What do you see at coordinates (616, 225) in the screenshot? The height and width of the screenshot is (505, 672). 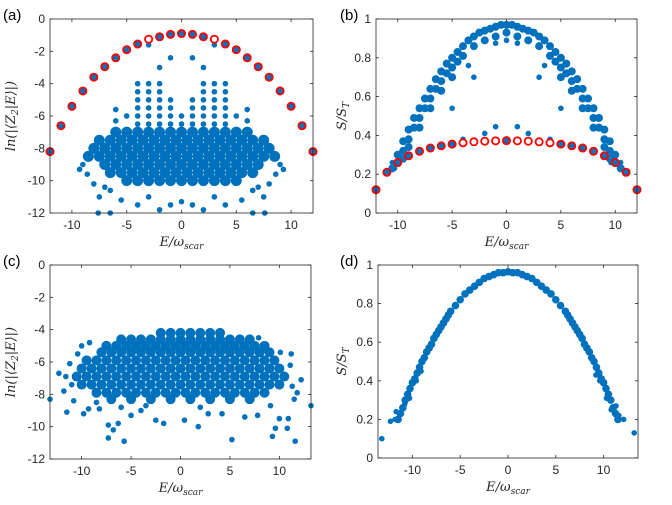 I see `x-tick-label: 10` at bounding box center [616, 225].